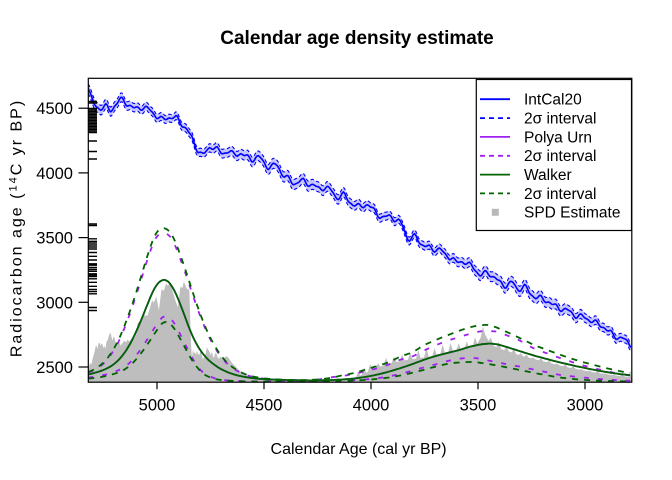  I want to click on svg-text: 5000, so click(157, 406).